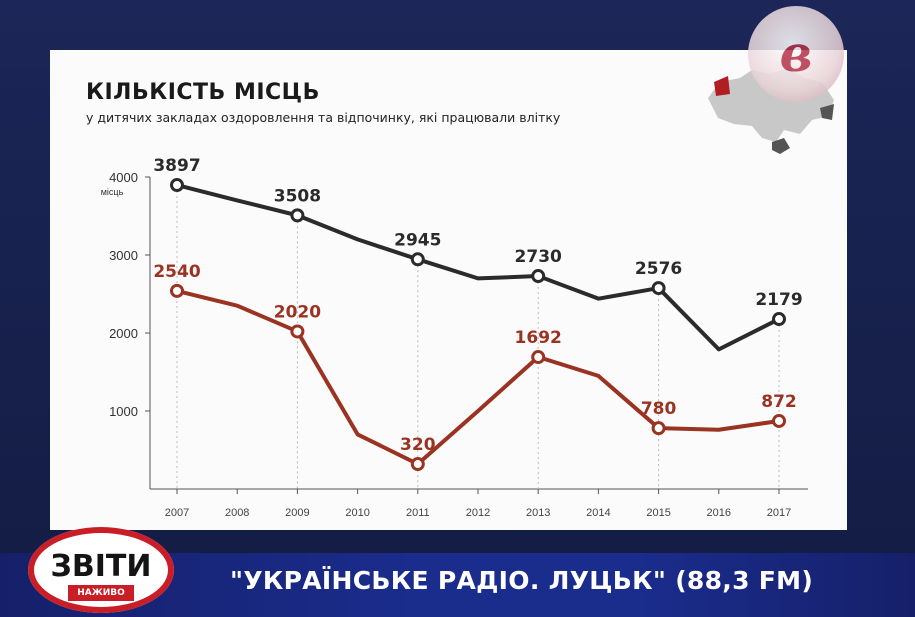 This screenshot has height=617, width=915. I want to click on channel-logo-glyph: в, so click(796, 53).